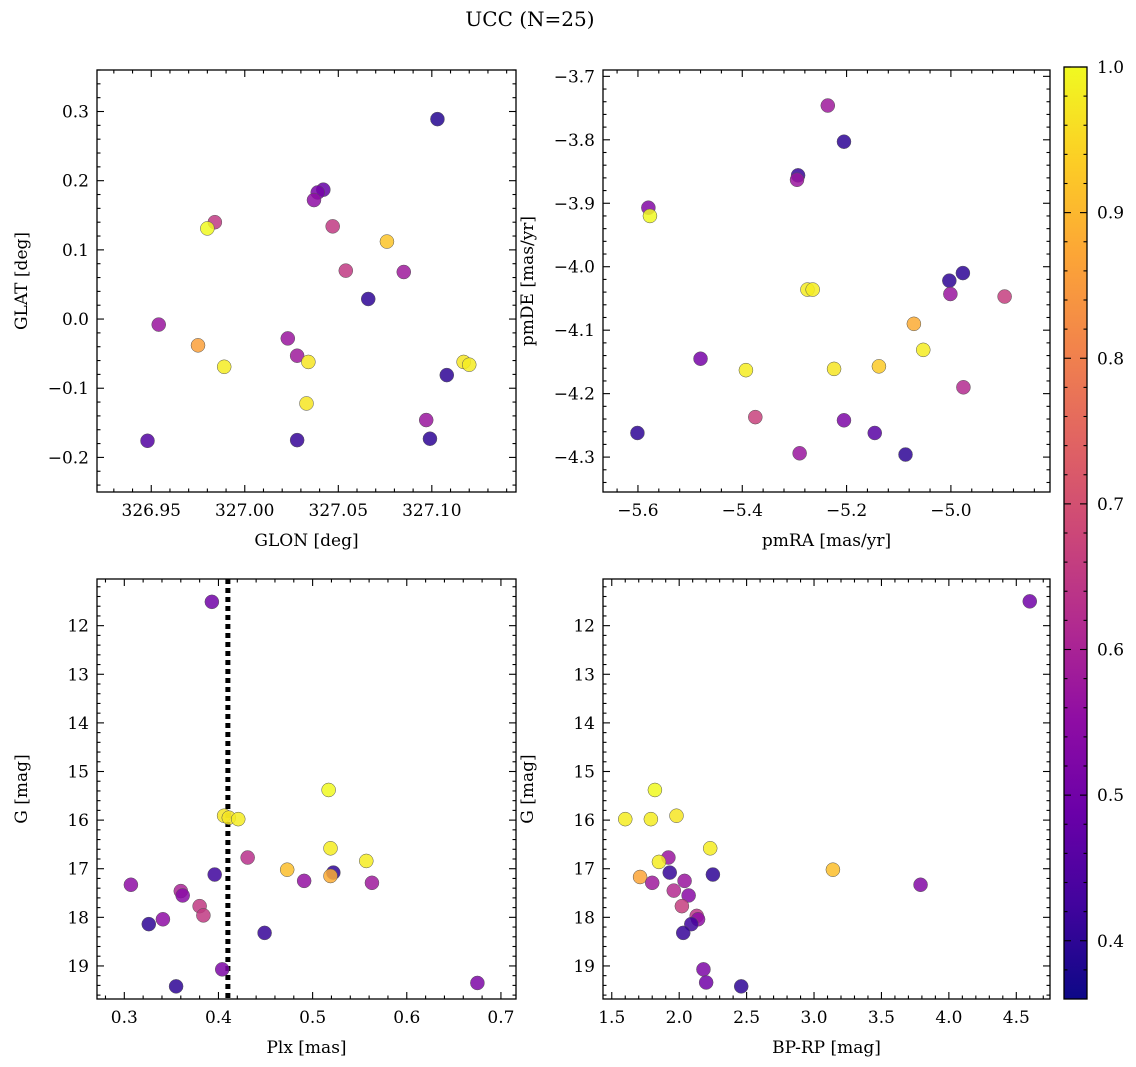 The image size is (1136, 1067). I want to click on y-axis-label: GLAT [deg], so click(22, 281).